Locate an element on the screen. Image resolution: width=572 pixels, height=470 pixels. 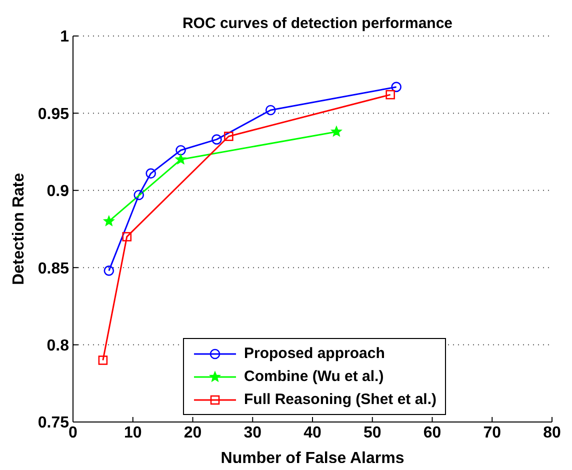
x-axis-title: Number of False Alarms is located at coordinates (312, 458).